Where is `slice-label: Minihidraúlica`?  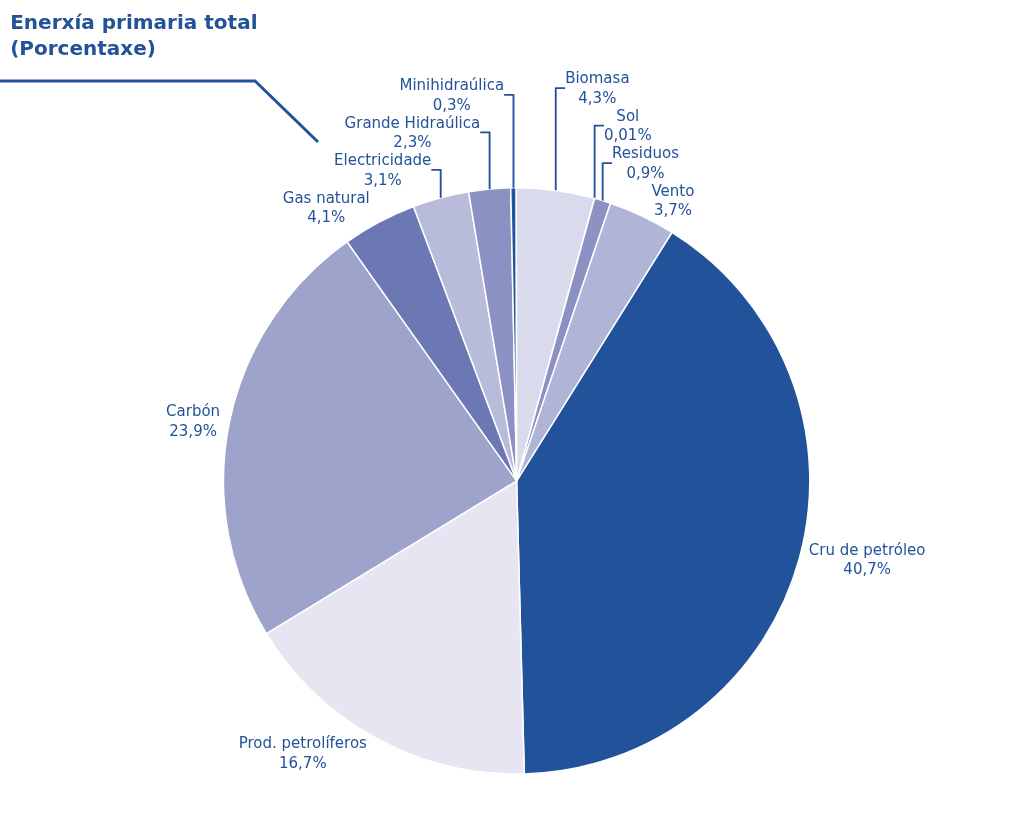 slice-label: Minihidraúlica is located at coordinates (452, 85).